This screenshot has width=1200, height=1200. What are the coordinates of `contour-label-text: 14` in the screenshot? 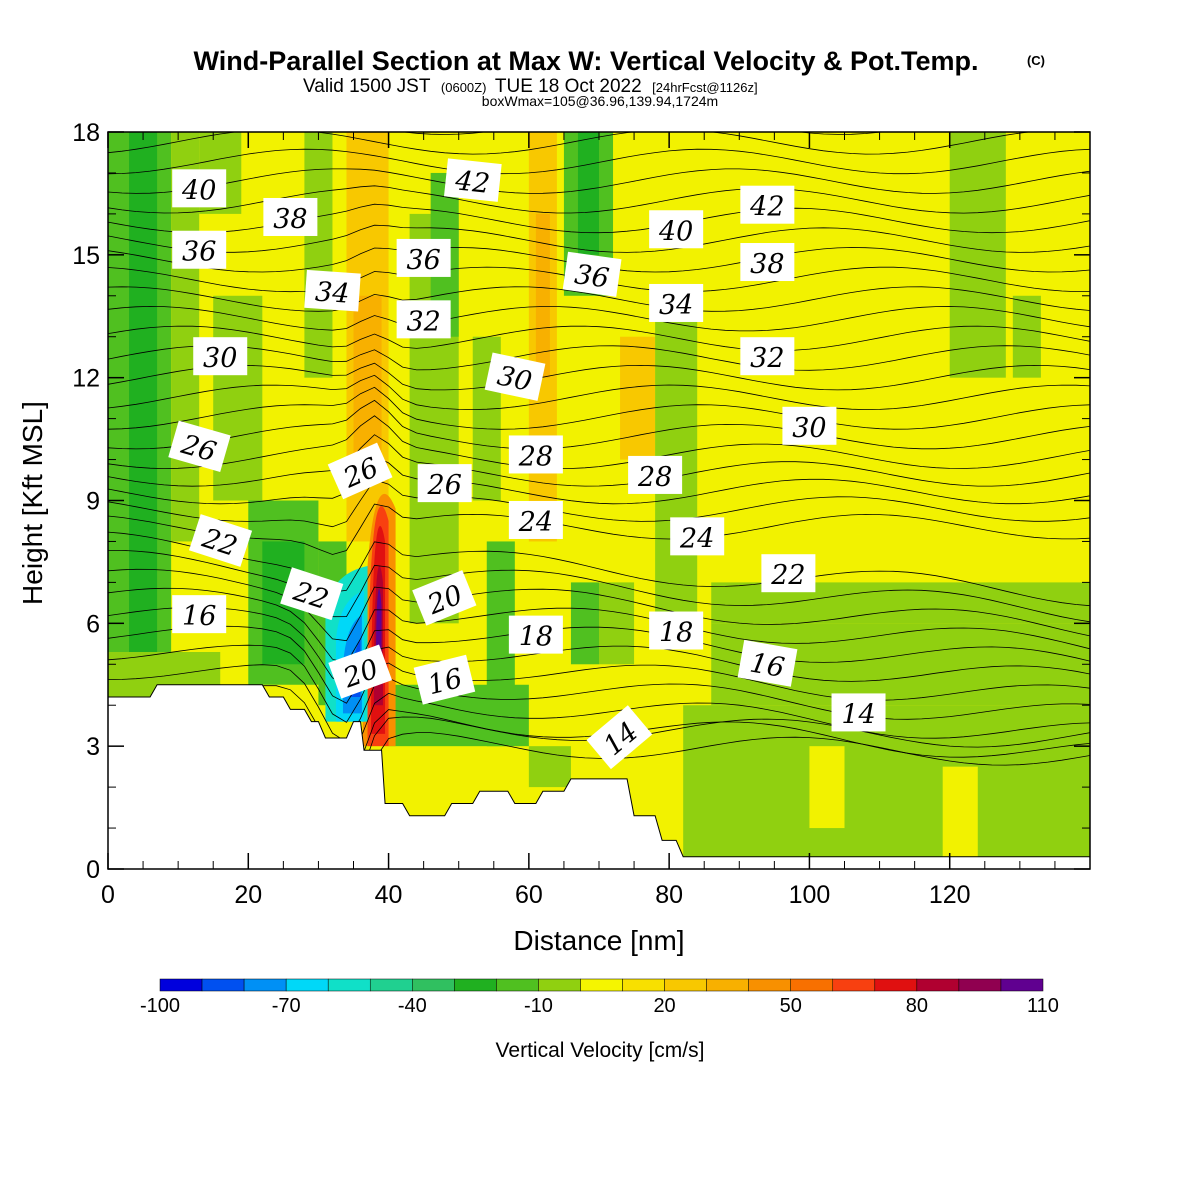 It's located at (858, 714).